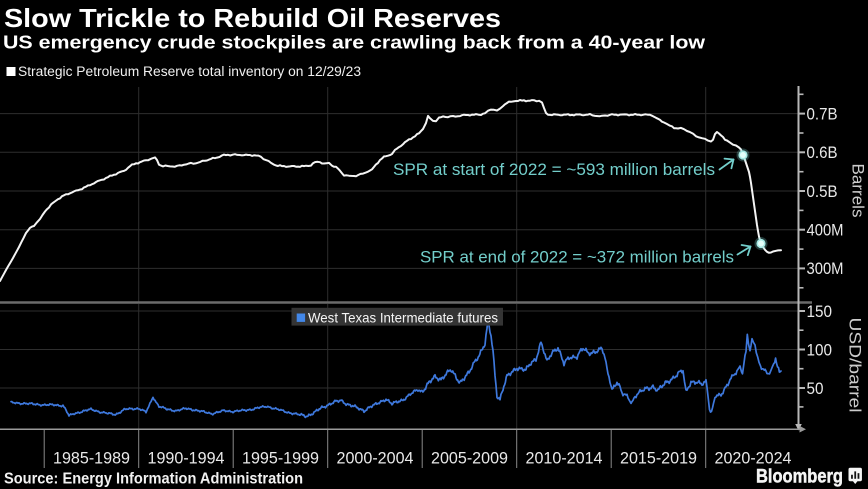 The height and width of the screenshot is (489, 868). What do you see at coordinates (252, 18) in the screenshot?
I see `svg-text:Slow Trickle to Rebuild Oil Re: Slow Trickle to Rebuild Oil Reserves` at bounding box center [252, 18].